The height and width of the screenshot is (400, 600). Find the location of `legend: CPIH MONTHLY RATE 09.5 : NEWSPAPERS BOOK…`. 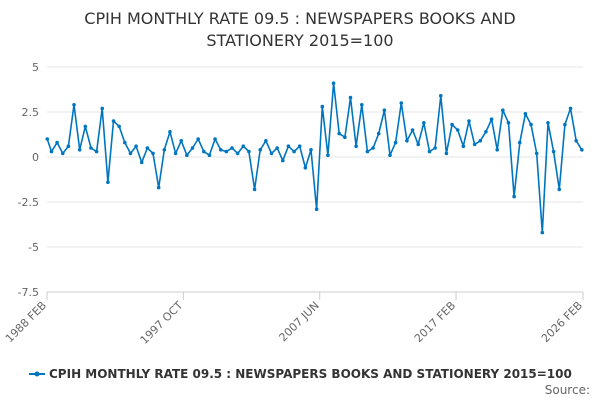

legend: CPIH MONTHLY RATE 09.5 : NEWSPAPERS BOOK… is located at coordinates (300, 374).